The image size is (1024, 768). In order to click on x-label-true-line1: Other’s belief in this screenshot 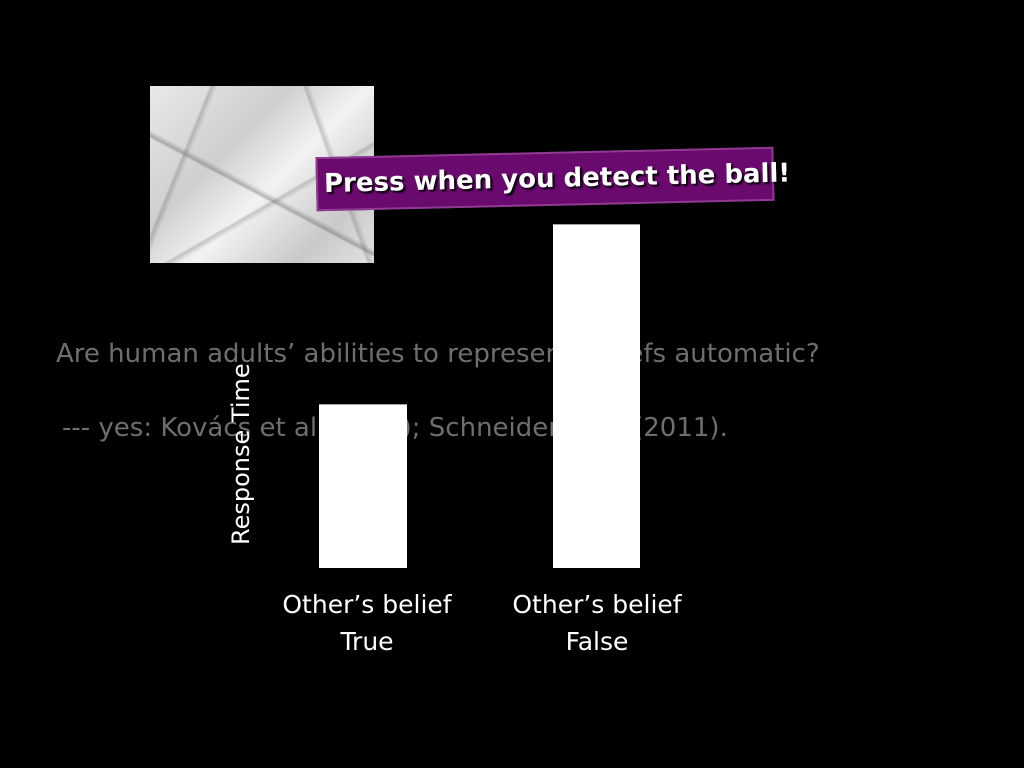, I will do `click(367, 604)`.